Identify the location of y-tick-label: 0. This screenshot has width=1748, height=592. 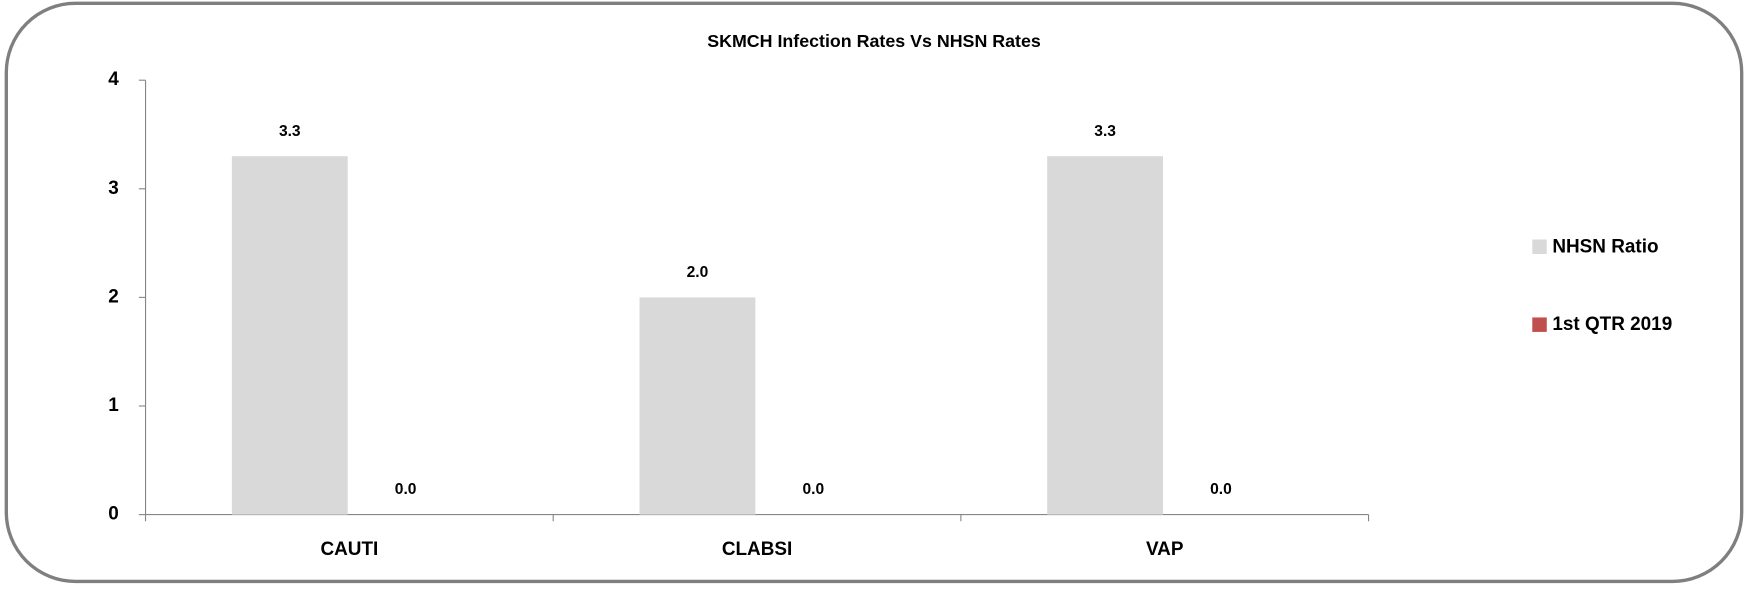
(113, 514).